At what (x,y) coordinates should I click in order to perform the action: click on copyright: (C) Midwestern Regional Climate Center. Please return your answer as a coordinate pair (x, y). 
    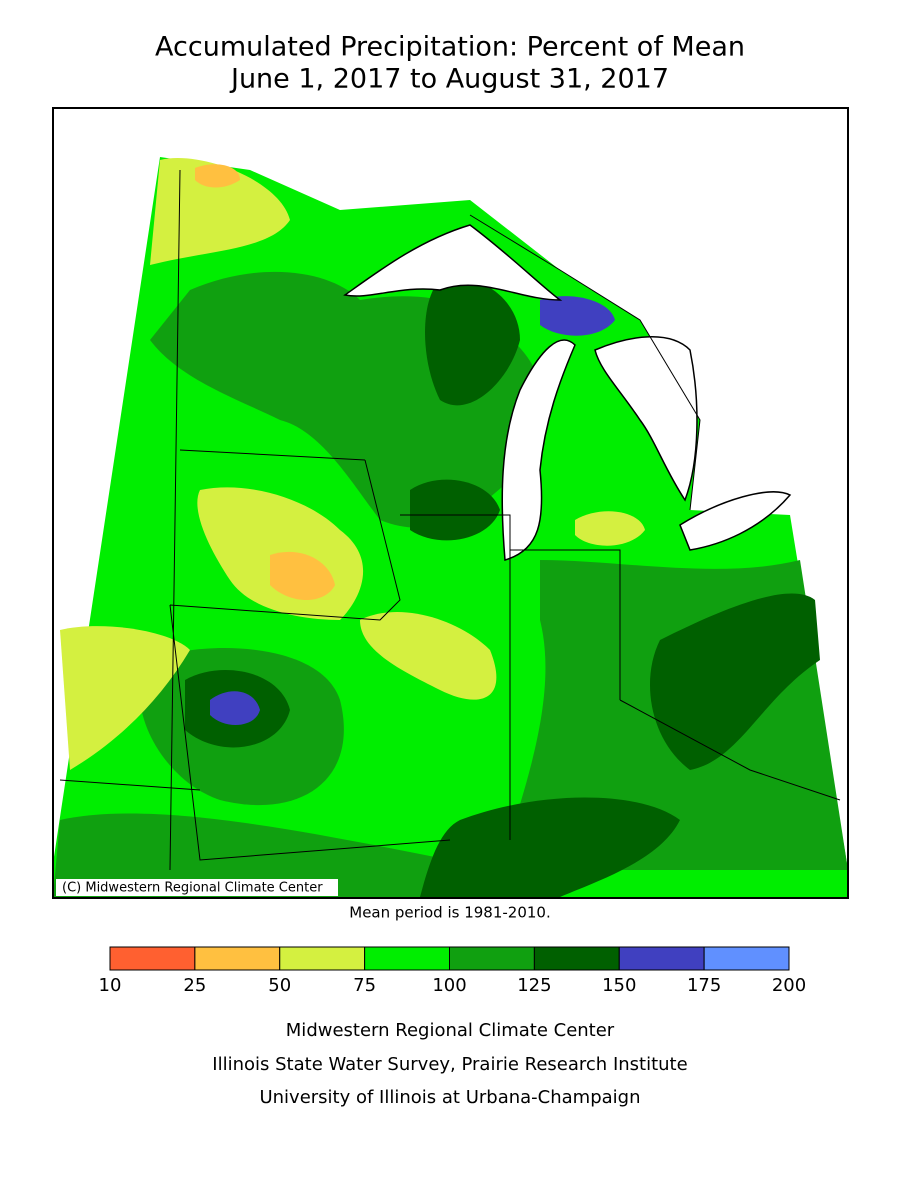
    Looking at the image, I should click on (192, 888).